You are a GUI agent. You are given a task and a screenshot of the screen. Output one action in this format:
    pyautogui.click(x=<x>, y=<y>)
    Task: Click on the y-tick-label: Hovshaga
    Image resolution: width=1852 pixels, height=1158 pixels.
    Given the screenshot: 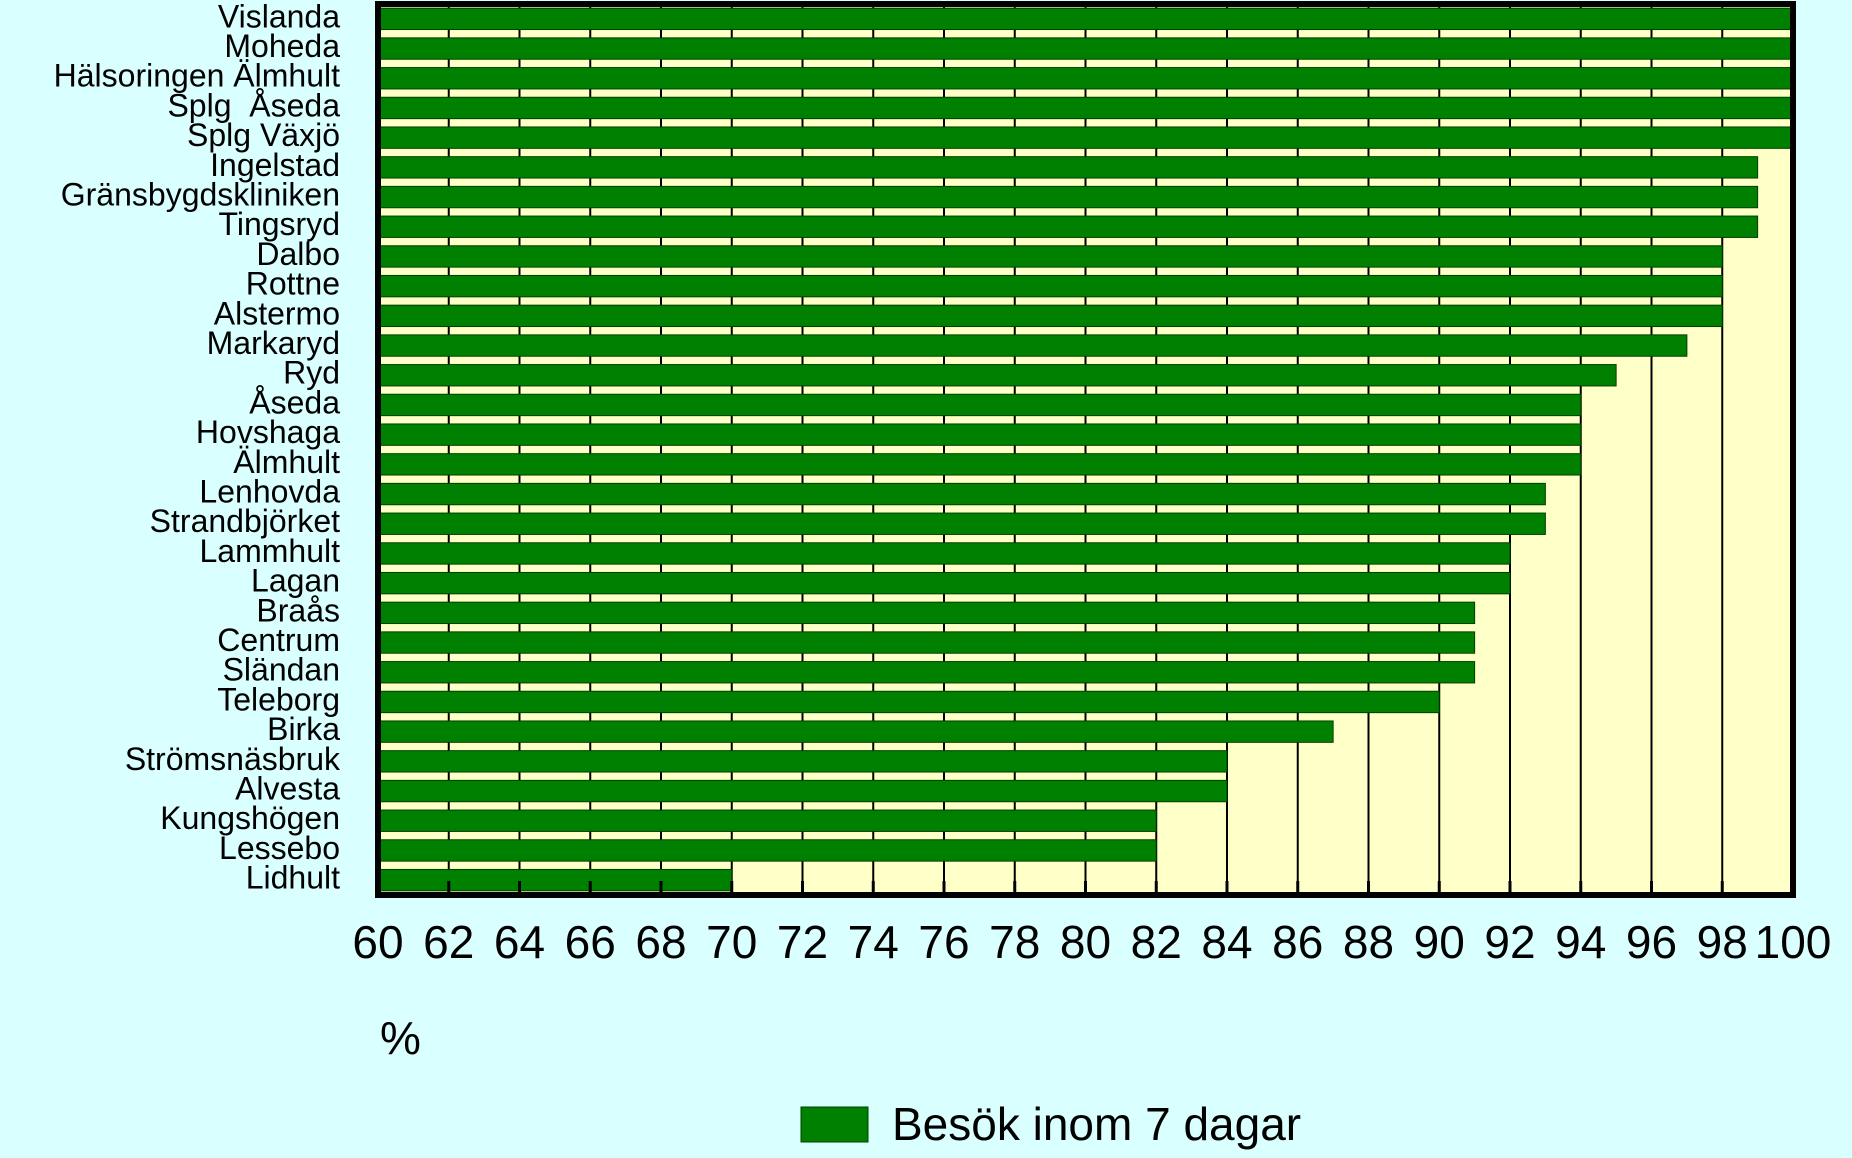 What is the action you would take?
    pyautogui.click(x=268, y=432)
    